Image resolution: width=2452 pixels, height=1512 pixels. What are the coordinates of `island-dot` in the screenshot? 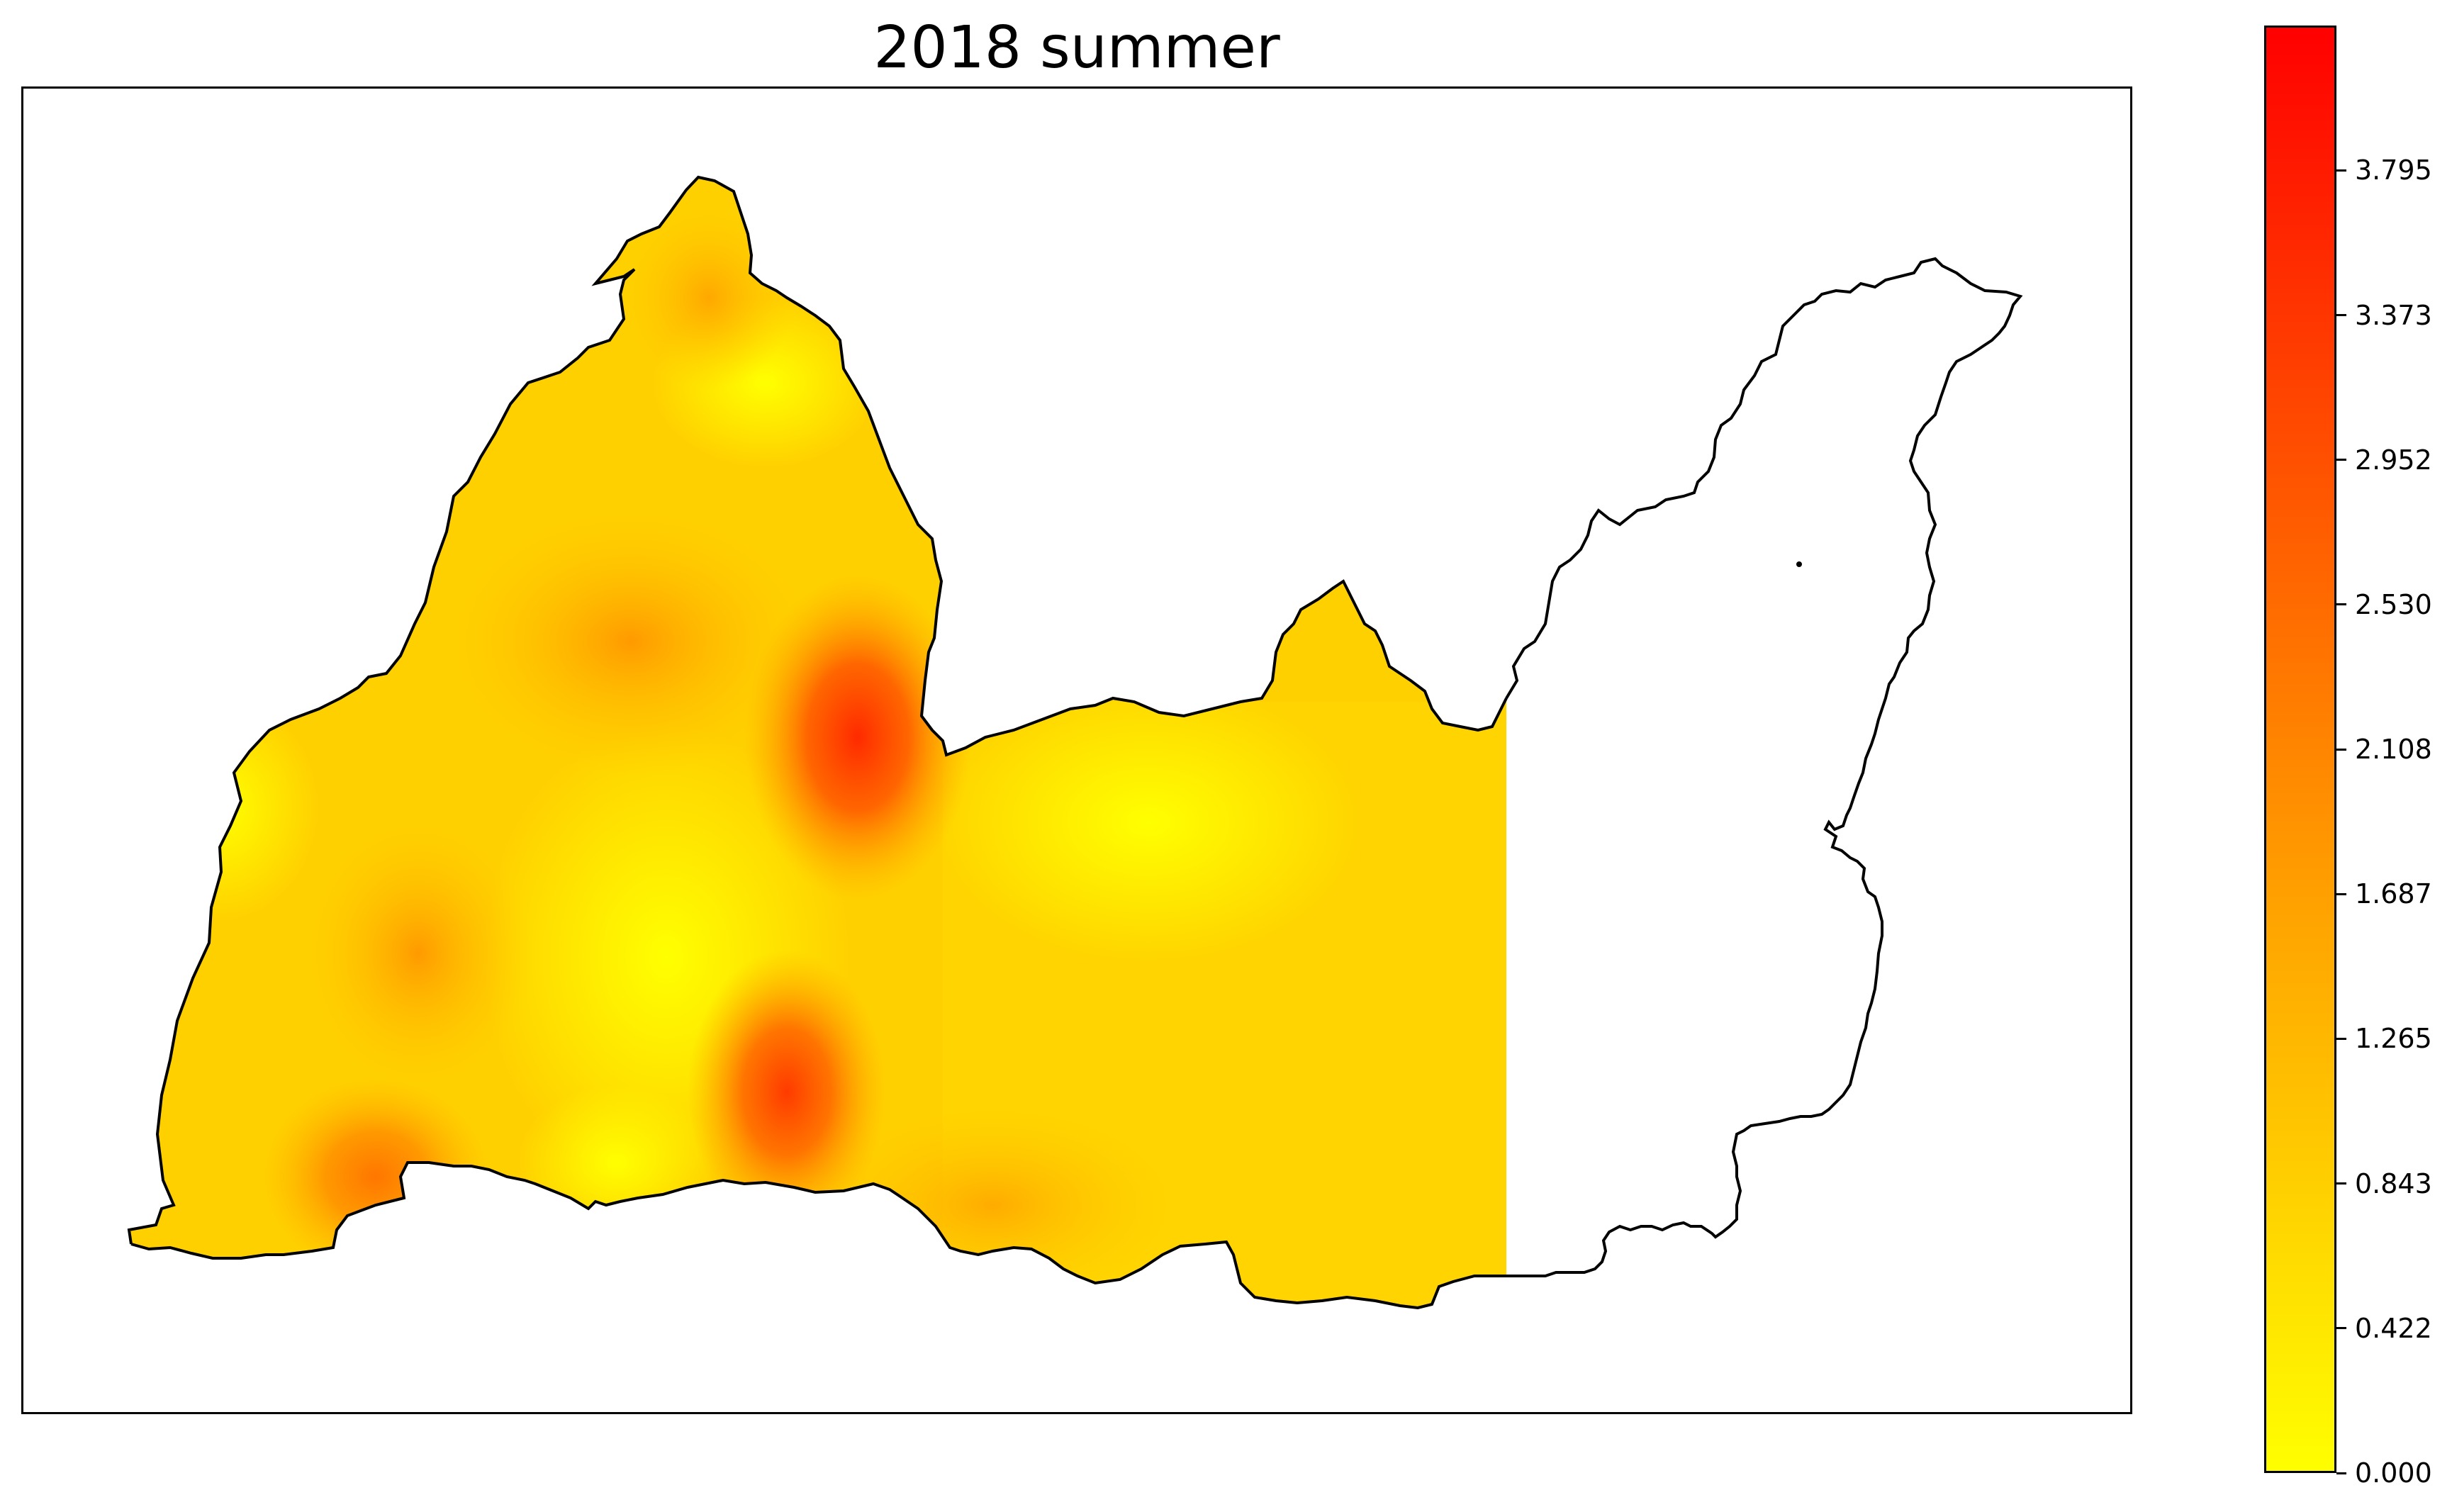 It's located at (1799, 564).